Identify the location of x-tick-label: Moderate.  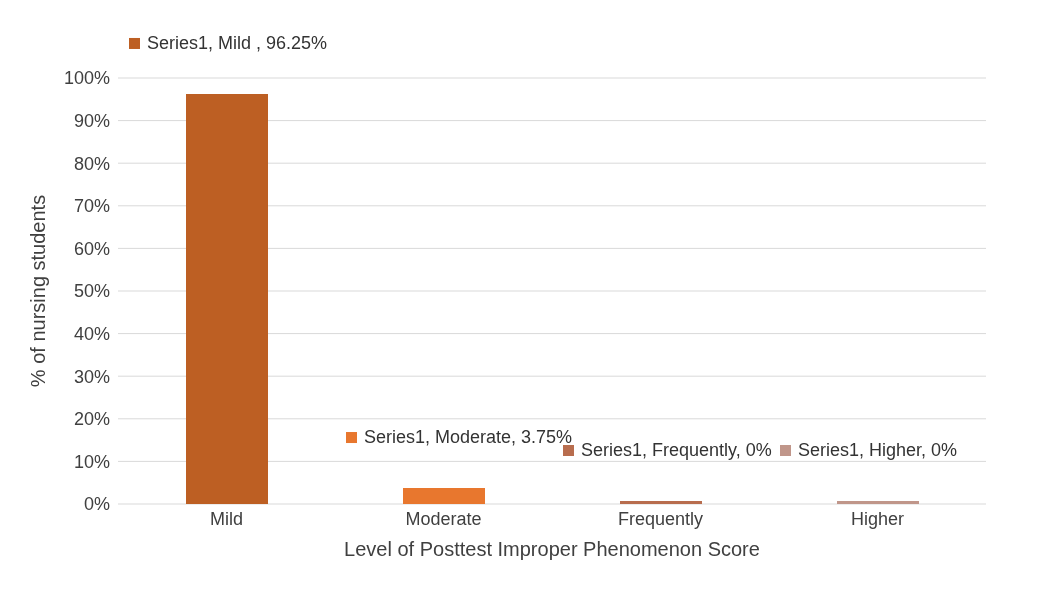
(443, 518).